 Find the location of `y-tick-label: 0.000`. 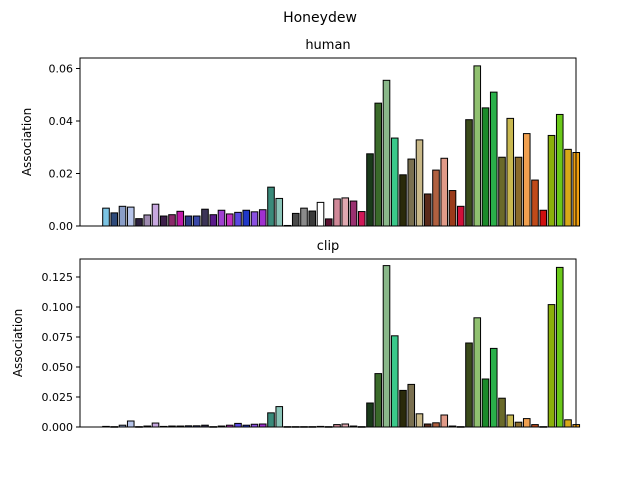

y-tick-label: 0.000 is located at coordinates (58, 427).